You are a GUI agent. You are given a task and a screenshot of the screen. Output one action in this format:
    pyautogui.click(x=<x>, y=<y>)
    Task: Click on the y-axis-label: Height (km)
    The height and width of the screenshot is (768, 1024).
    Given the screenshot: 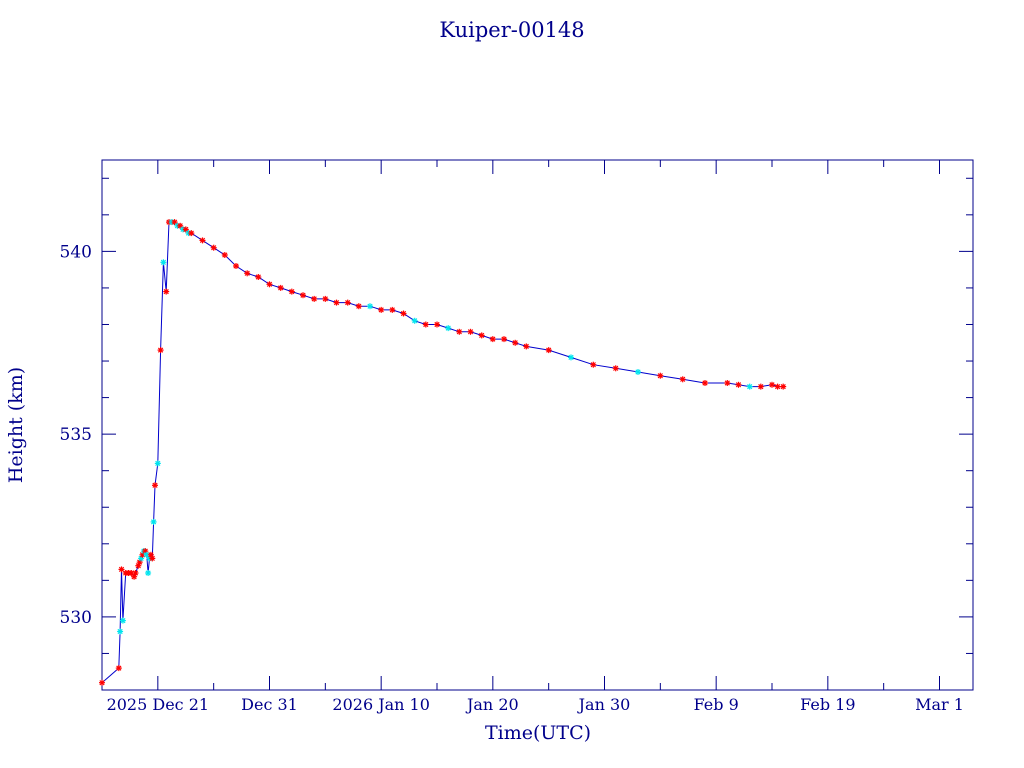 What is the action you would take?
    pyautogui.click(x=16, y=425)
    